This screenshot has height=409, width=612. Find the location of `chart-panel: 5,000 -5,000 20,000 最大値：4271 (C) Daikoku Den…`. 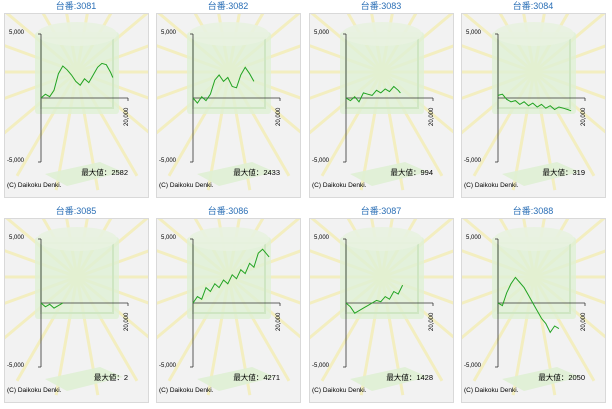

chart-panel: 5,000 -5,000 20,000 最大値：4271 (C) Daikoku Den… is located at coordinates (228, 310).